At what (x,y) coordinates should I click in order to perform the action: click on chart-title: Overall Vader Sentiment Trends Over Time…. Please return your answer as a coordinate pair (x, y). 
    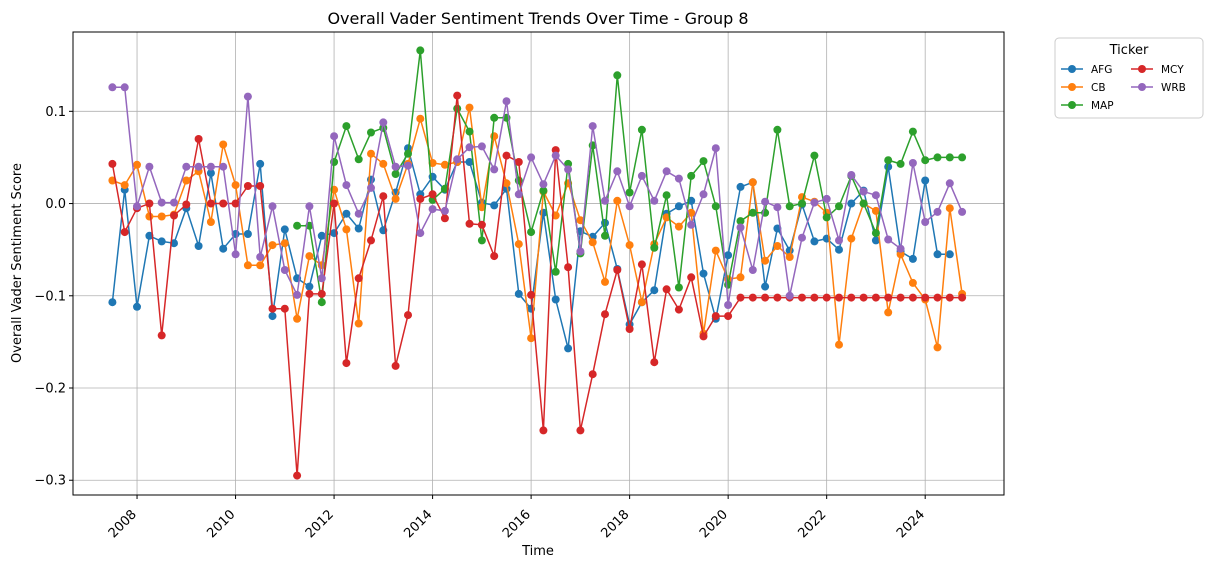
    Looking at the image, I should click on (537, 18).